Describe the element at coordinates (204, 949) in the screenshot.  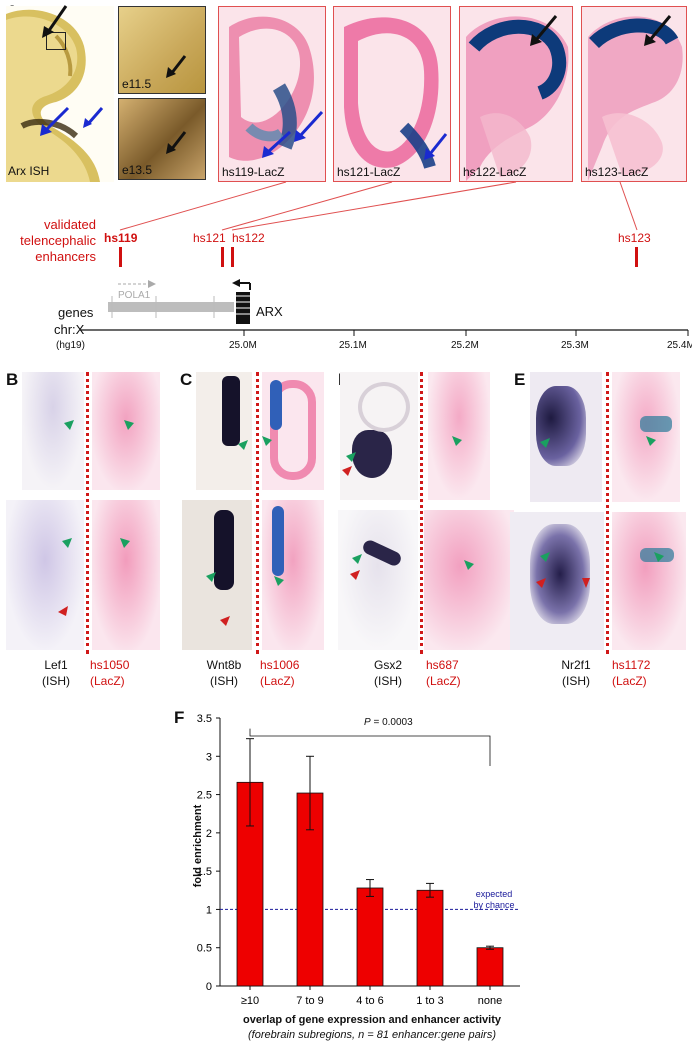
I see `y-tick-label: 0.5` at that location.